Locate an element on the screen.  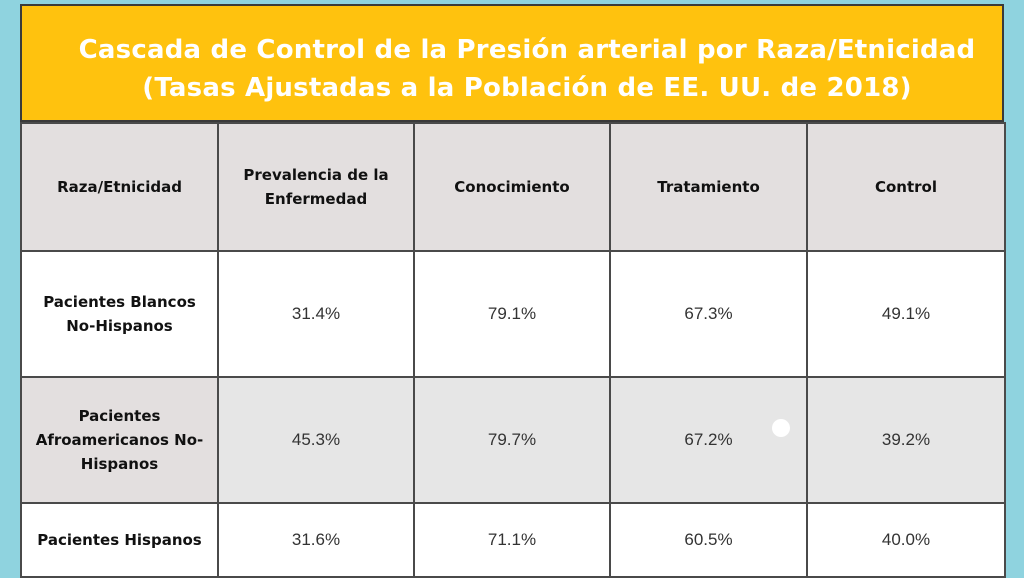
tratamiento-cell: 67.3% is located at coordinates (708, 314).